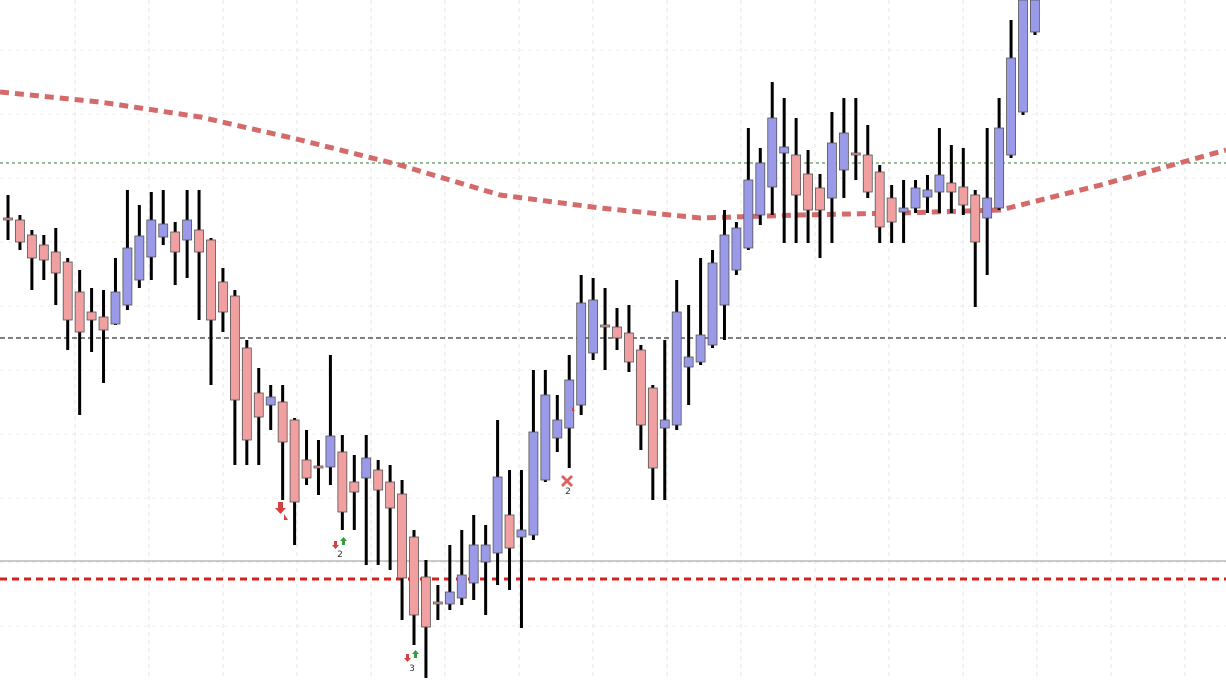  I want to click on signals: 2 2 3, so click(425, 540).